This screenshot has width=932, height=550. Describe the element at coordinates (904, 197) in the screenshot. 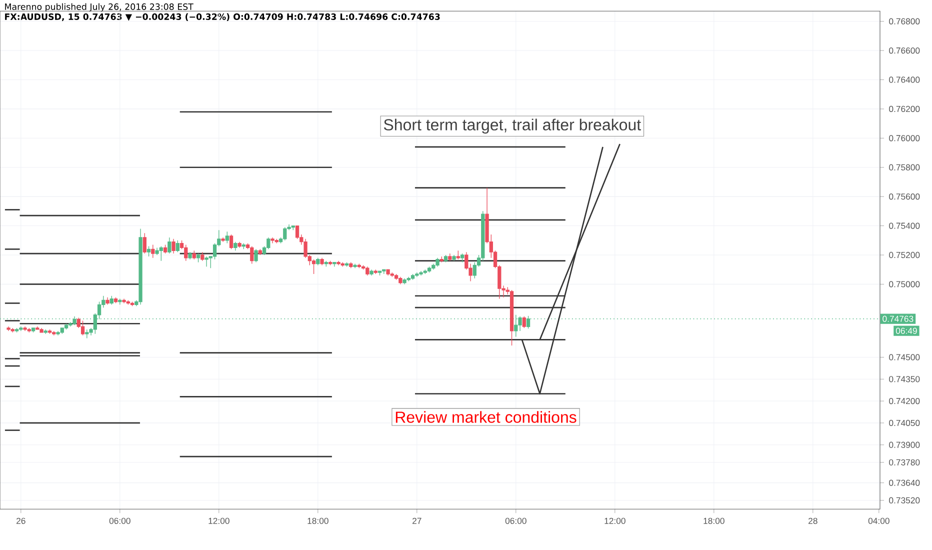

I see `y-tick-label: 0.75600` at that location.